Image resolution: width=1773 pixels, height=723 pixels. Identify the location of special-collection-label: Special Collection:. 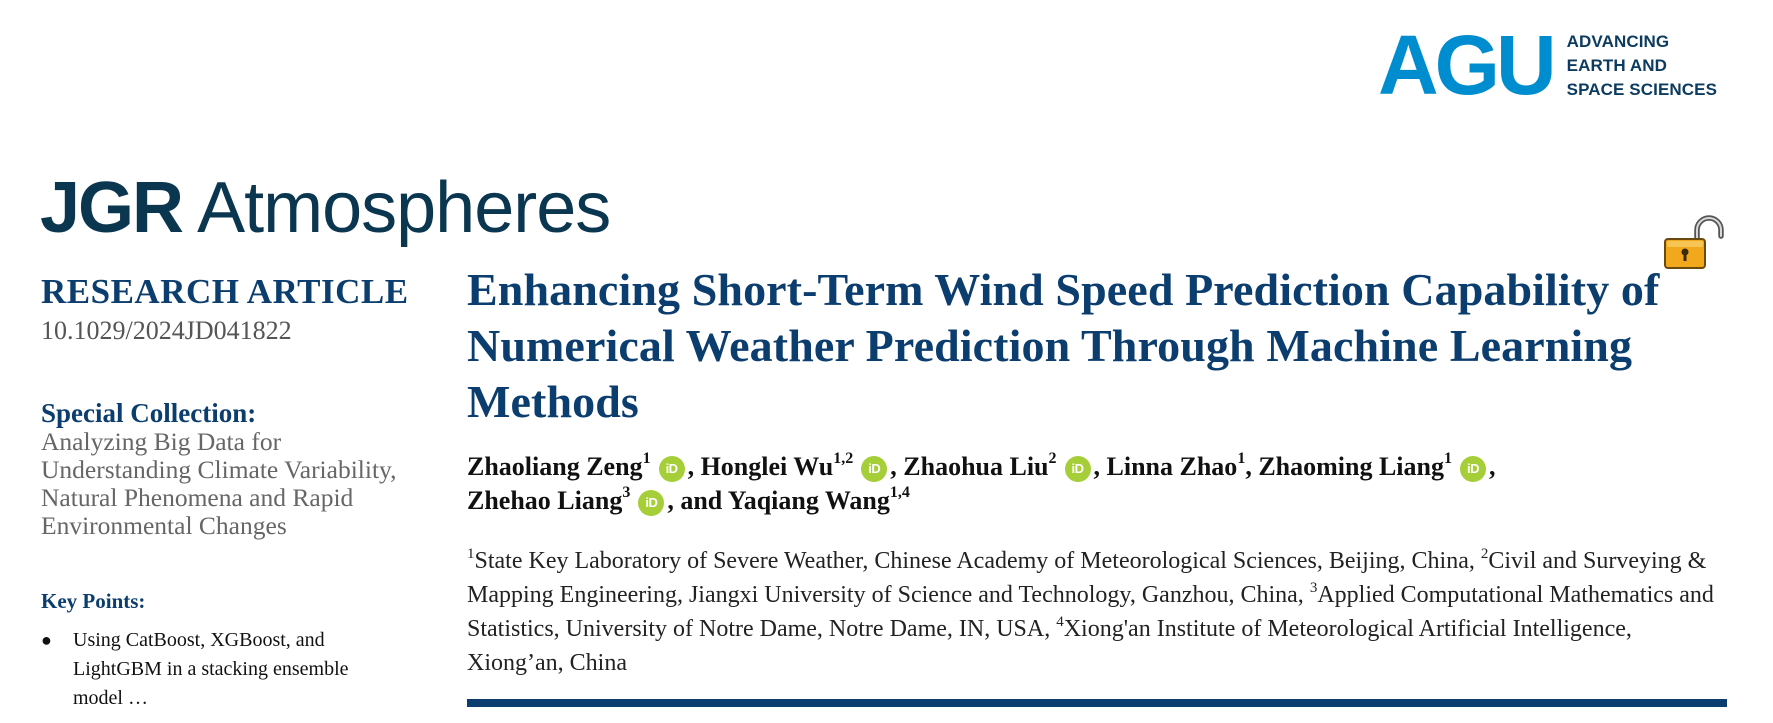
(149, 413).